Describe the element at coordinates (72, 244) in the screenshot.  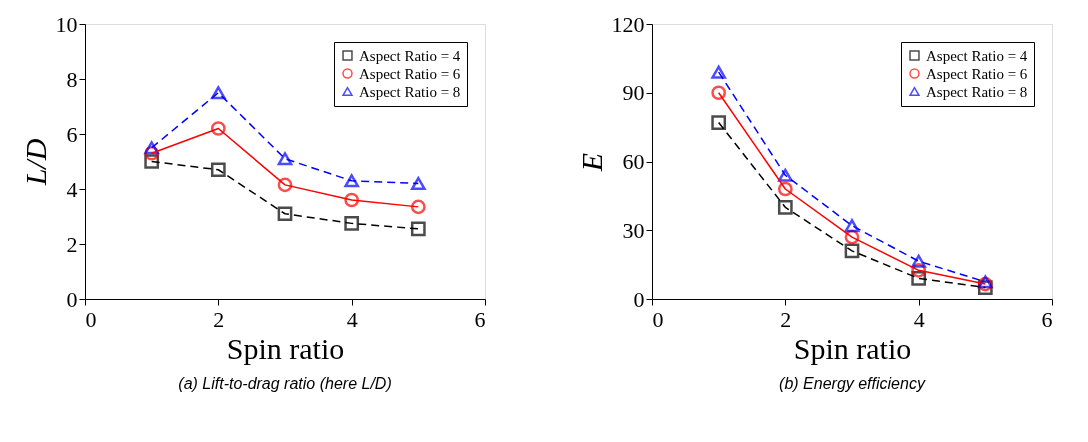
I see `y-tick-label: 2` at that location.